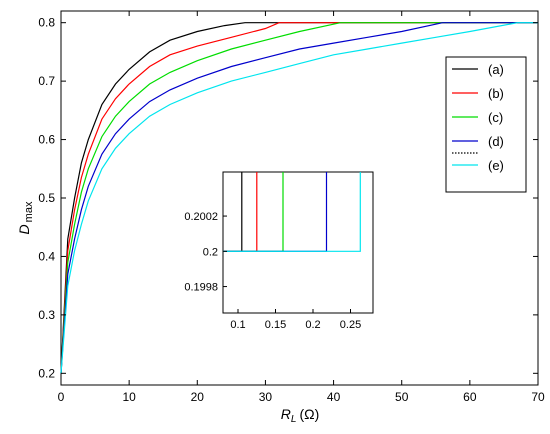 The image size is (550, 434). I want to click on legend-label-d: (d), so click(496, 141).